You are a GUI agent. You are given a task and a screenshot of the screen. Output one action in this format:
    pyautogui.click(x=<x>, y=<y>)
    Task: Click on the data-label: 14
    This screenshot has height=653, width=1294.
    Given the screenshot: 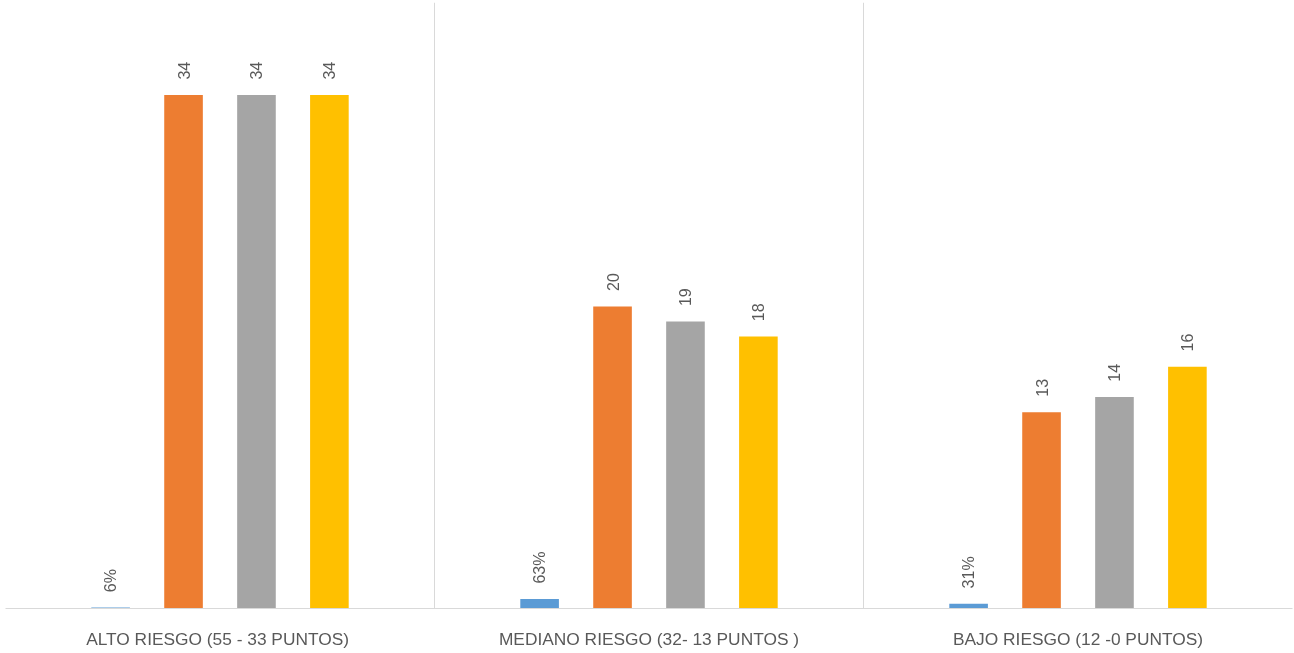 What is the action you would take?
    pyautogui.click(x=1115, y=372)
    